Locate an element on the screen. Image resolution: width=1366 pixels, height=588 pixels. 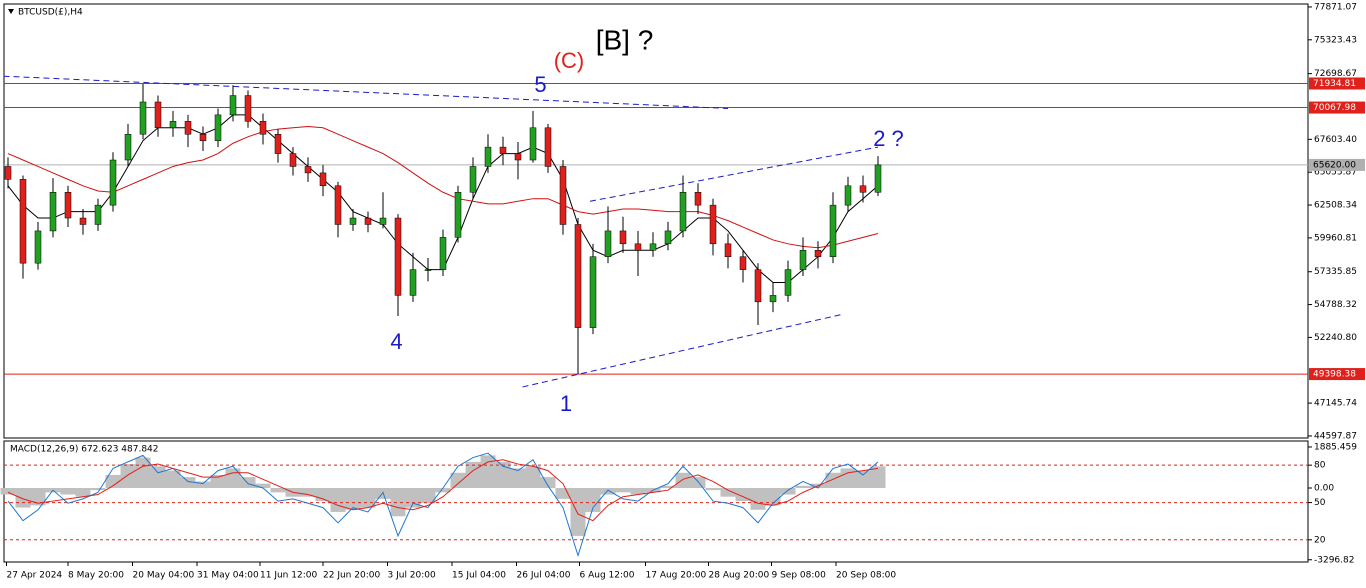
indicator-line is located at coordinates (443, 505).